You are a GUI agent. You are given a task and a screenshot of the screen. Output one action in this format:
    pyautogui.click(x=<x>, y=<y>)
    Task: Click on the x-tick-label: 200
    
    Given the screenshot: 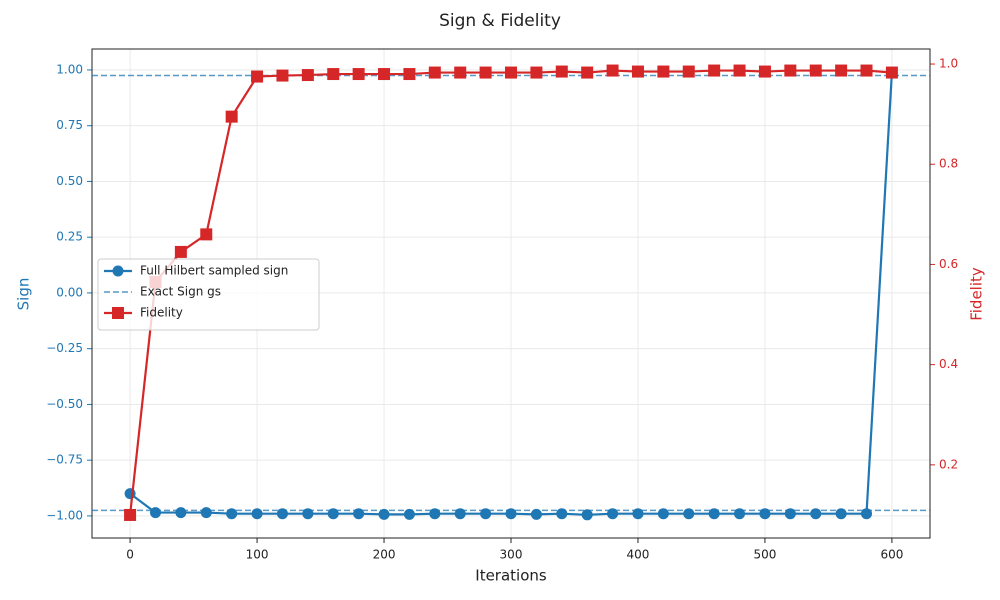 What is the action you would take?
    pyautogui.click(x=384, y=555)
    